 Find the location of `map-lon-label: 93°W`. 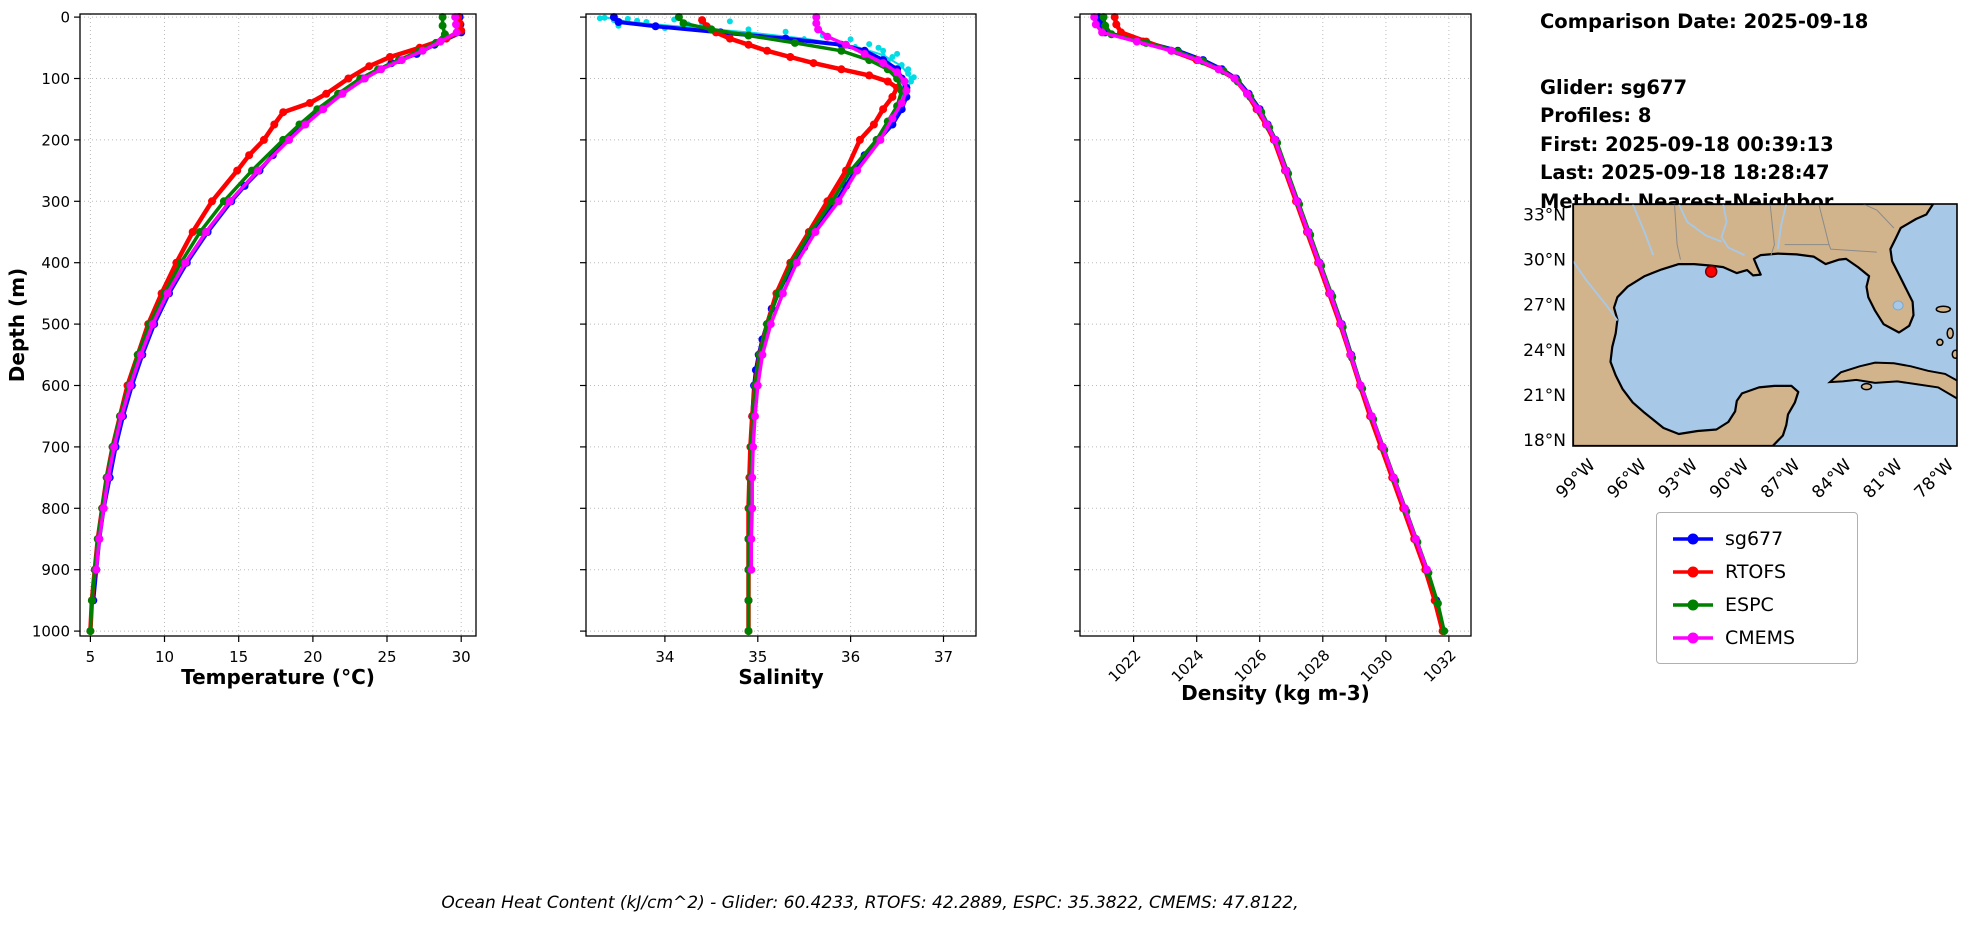

map-lon-label: 93°W is located at coordinates (1678, 478).